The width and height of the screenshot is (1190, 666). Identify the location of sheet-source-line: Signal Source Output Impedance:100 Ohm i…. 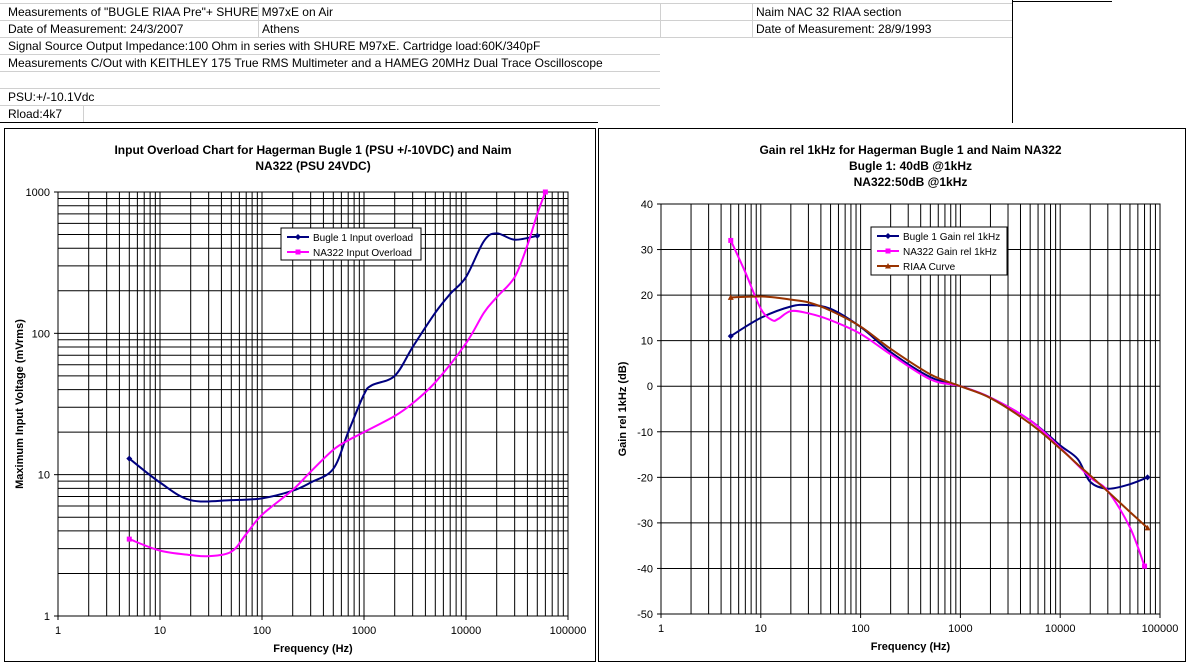
(274, 46).